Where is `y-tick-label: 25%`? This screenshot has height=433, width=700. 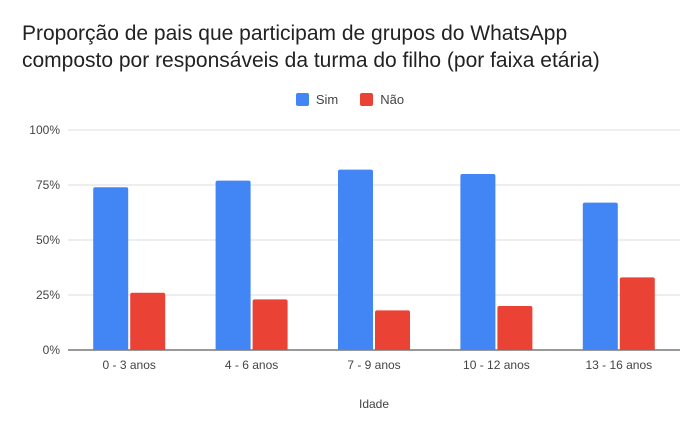
y-tick-label: 25% is located at coordinates (48, 295).